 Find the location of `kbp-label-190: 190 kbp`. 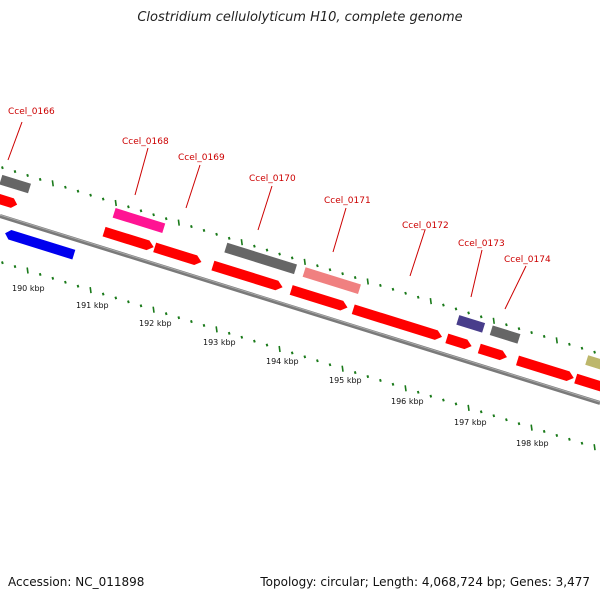

kbp-label-190: 190 kbp is located at coordinates (28, 288).